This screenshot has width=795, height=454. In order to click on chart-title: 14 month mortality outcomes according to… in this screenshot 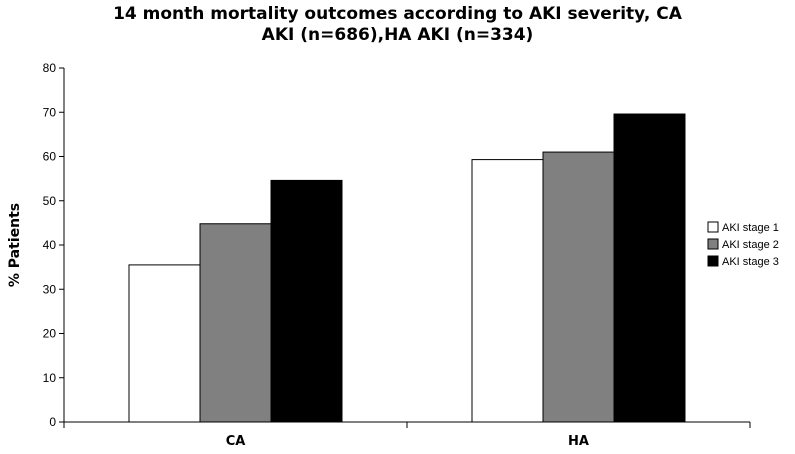, I will do `click(397, 25)`.